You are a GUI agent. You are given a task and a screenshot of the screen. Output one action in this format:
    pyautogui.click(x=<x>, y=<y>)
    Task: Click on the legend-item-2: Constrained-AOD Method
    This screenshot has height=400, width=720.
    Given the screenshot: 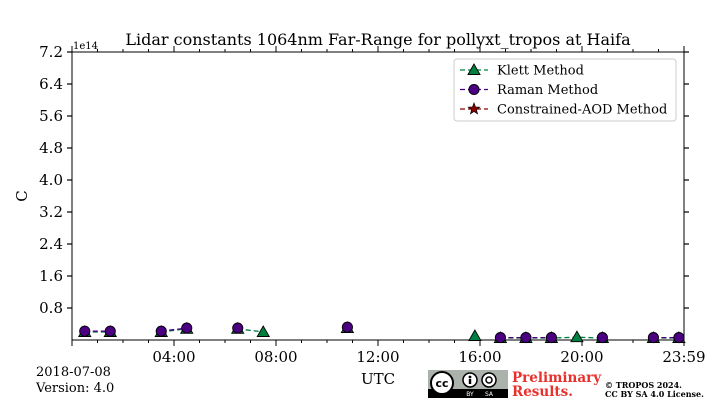 What is the action you would take?
    pyautogui.click(x=563, y=110)
    